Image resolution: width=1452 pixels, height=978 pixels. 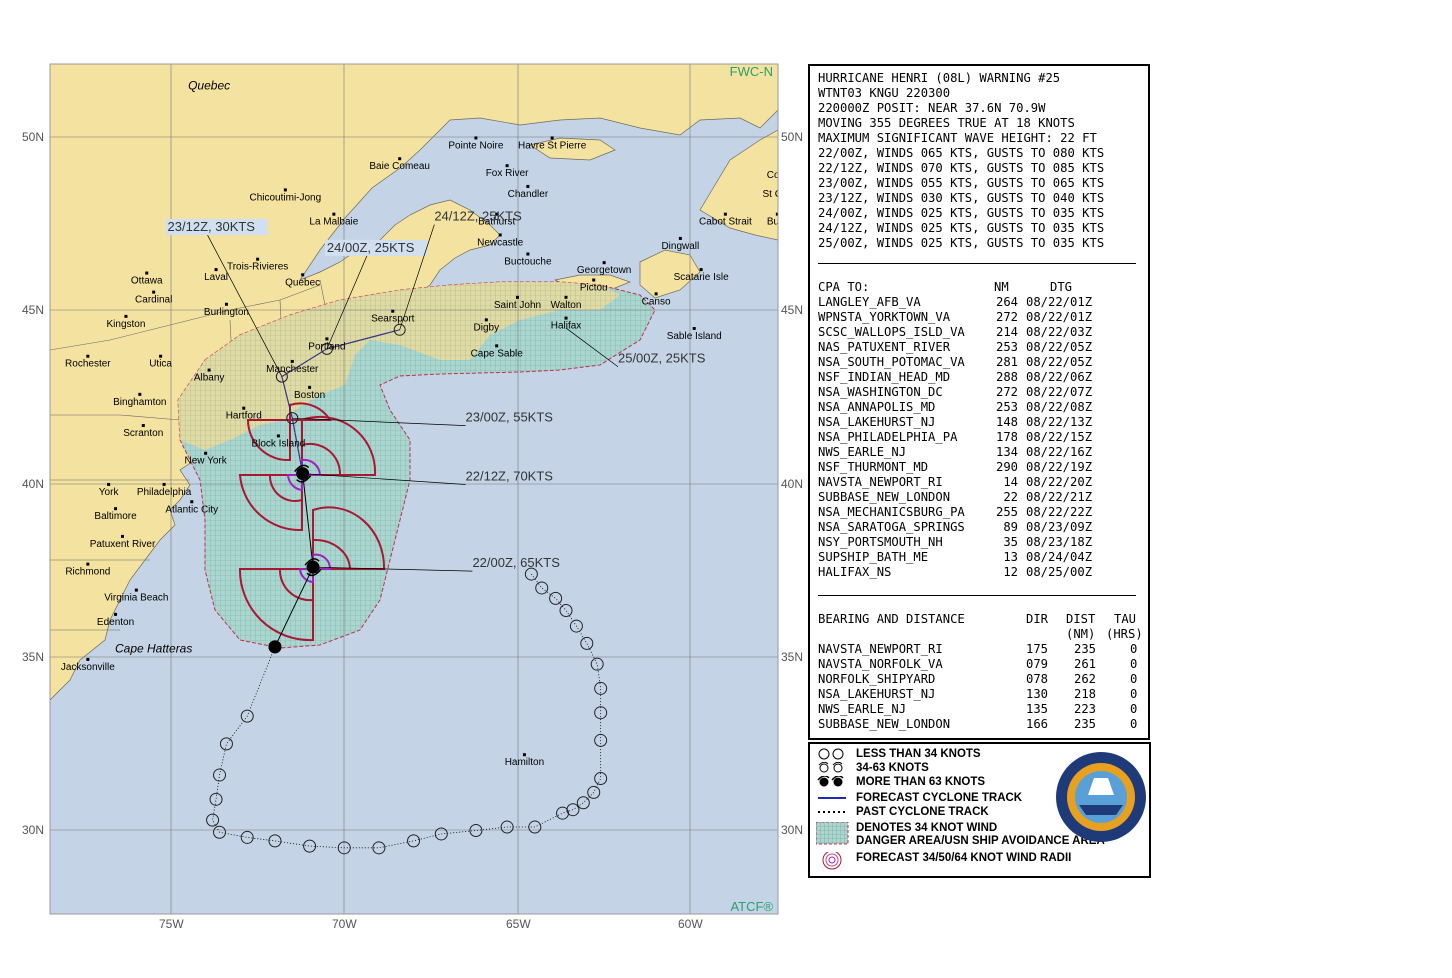 I want to click on warning-header-line: MAXIMUM SIGNIFICANT WAVE HEIGHT: 22 FT, so click(x=957, y=138).